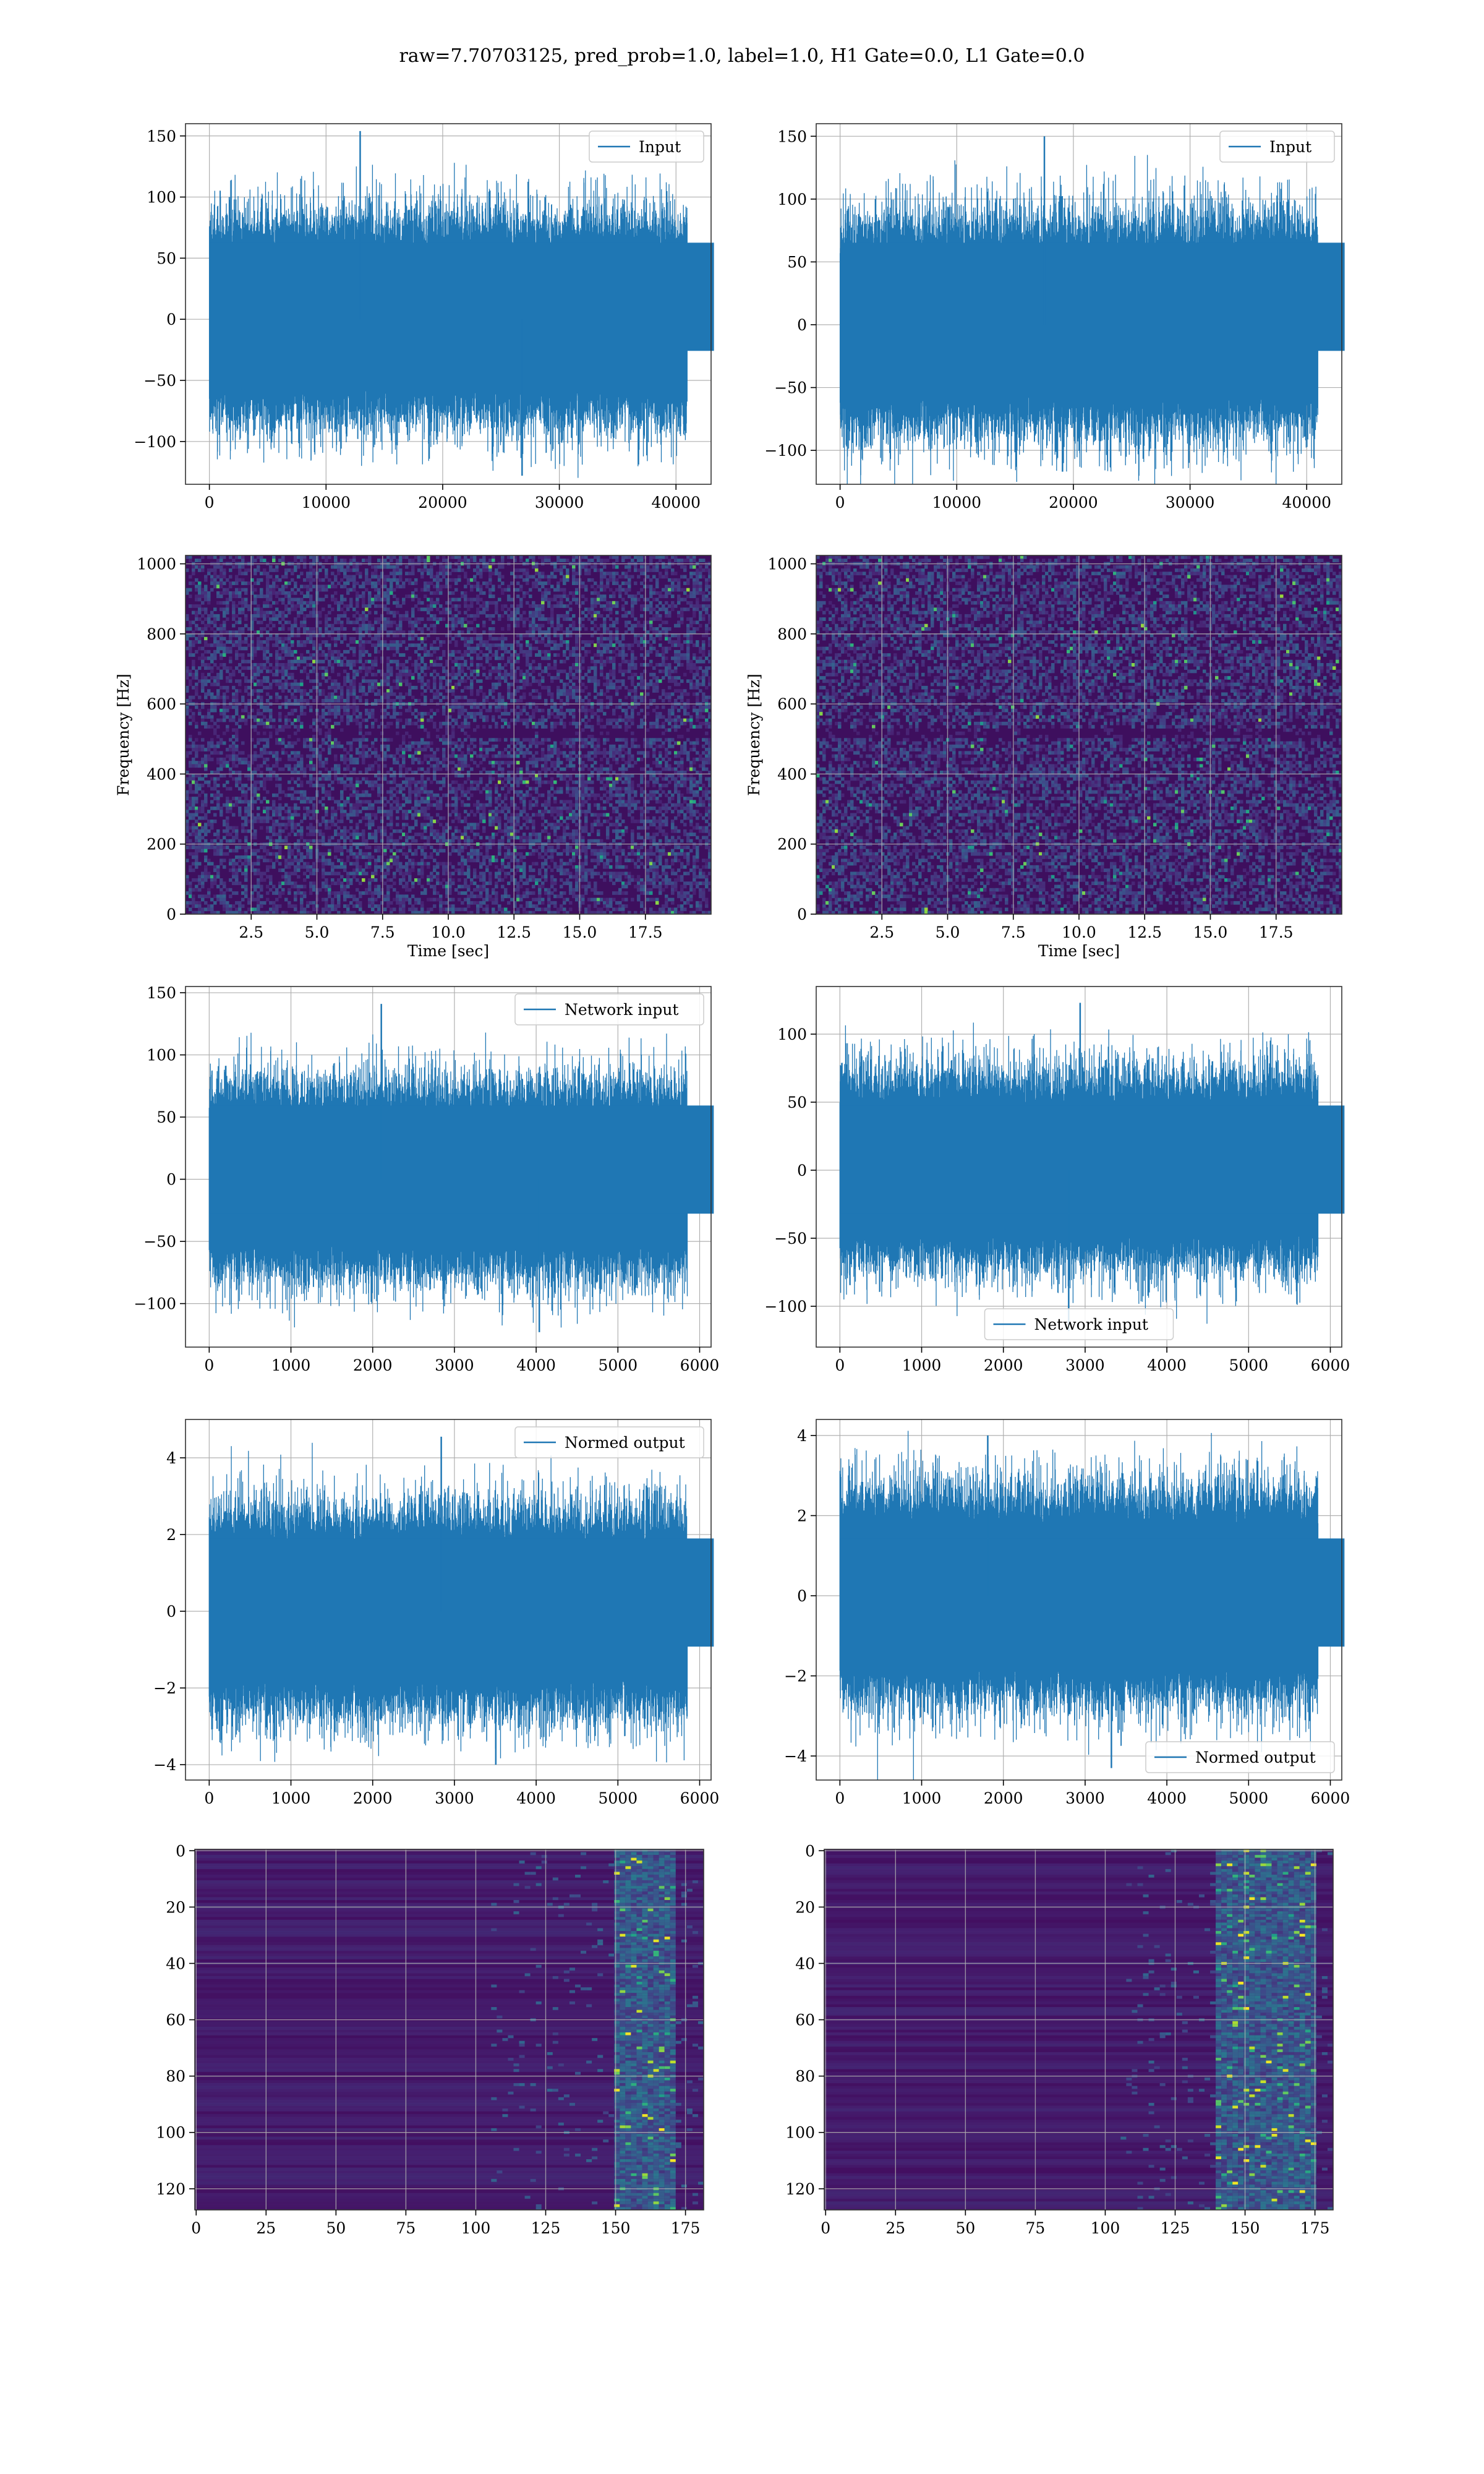 The height and width of the screenshot is (2474, 1484). Describe the element at coordinates (802, 1516) in the screenshot. I see `y-tick-label: 2` at that location.